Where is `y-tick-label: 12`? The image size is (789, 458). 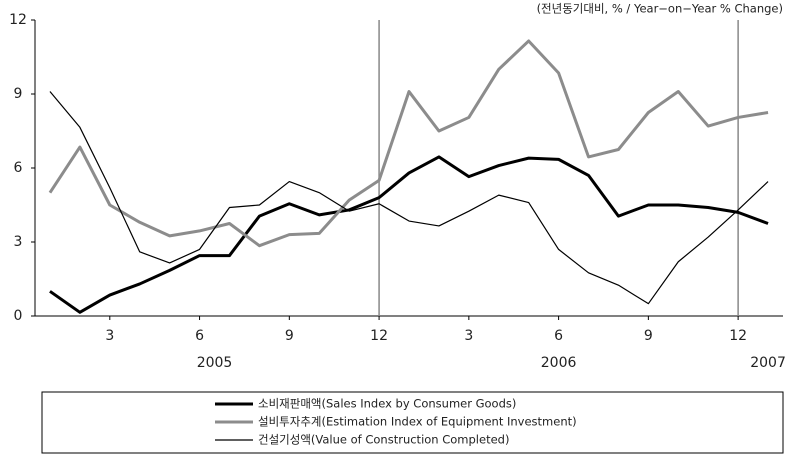
y-tick-label: 12 is located at coordinates (18, 20).